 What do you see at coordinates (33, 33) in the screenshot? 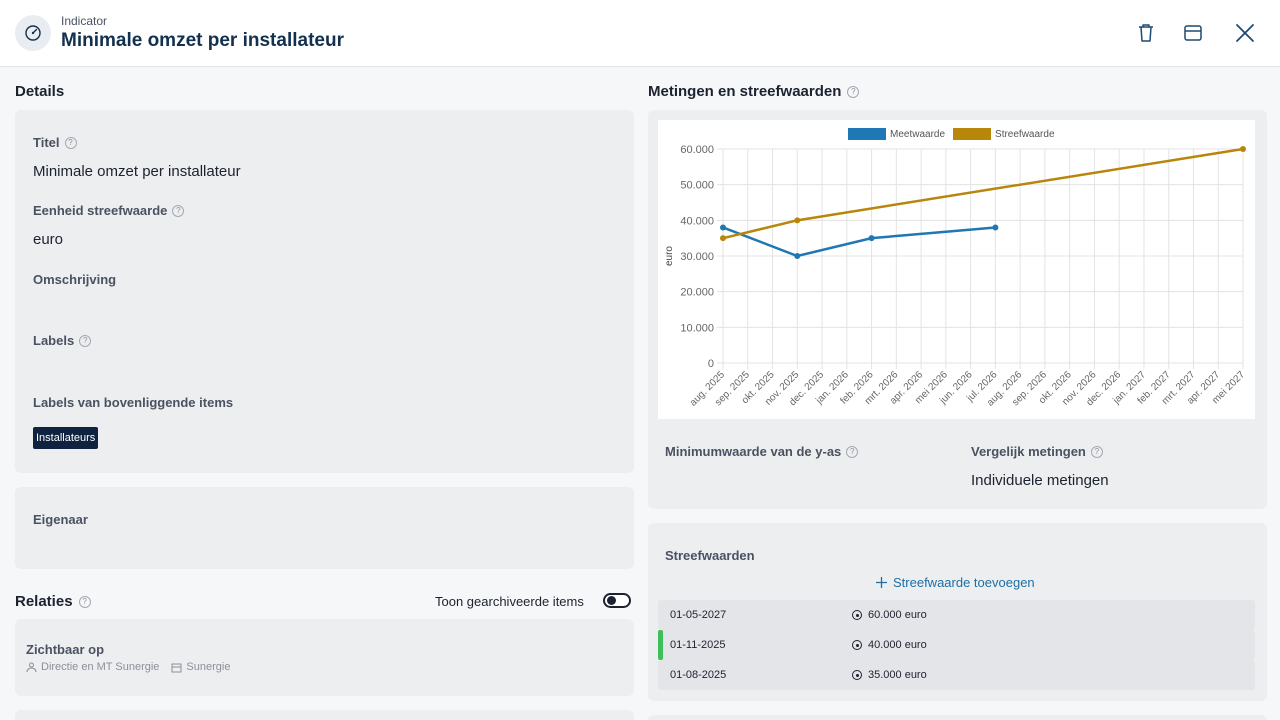
I see `gauge-icon` at bounding box center [33, 33].